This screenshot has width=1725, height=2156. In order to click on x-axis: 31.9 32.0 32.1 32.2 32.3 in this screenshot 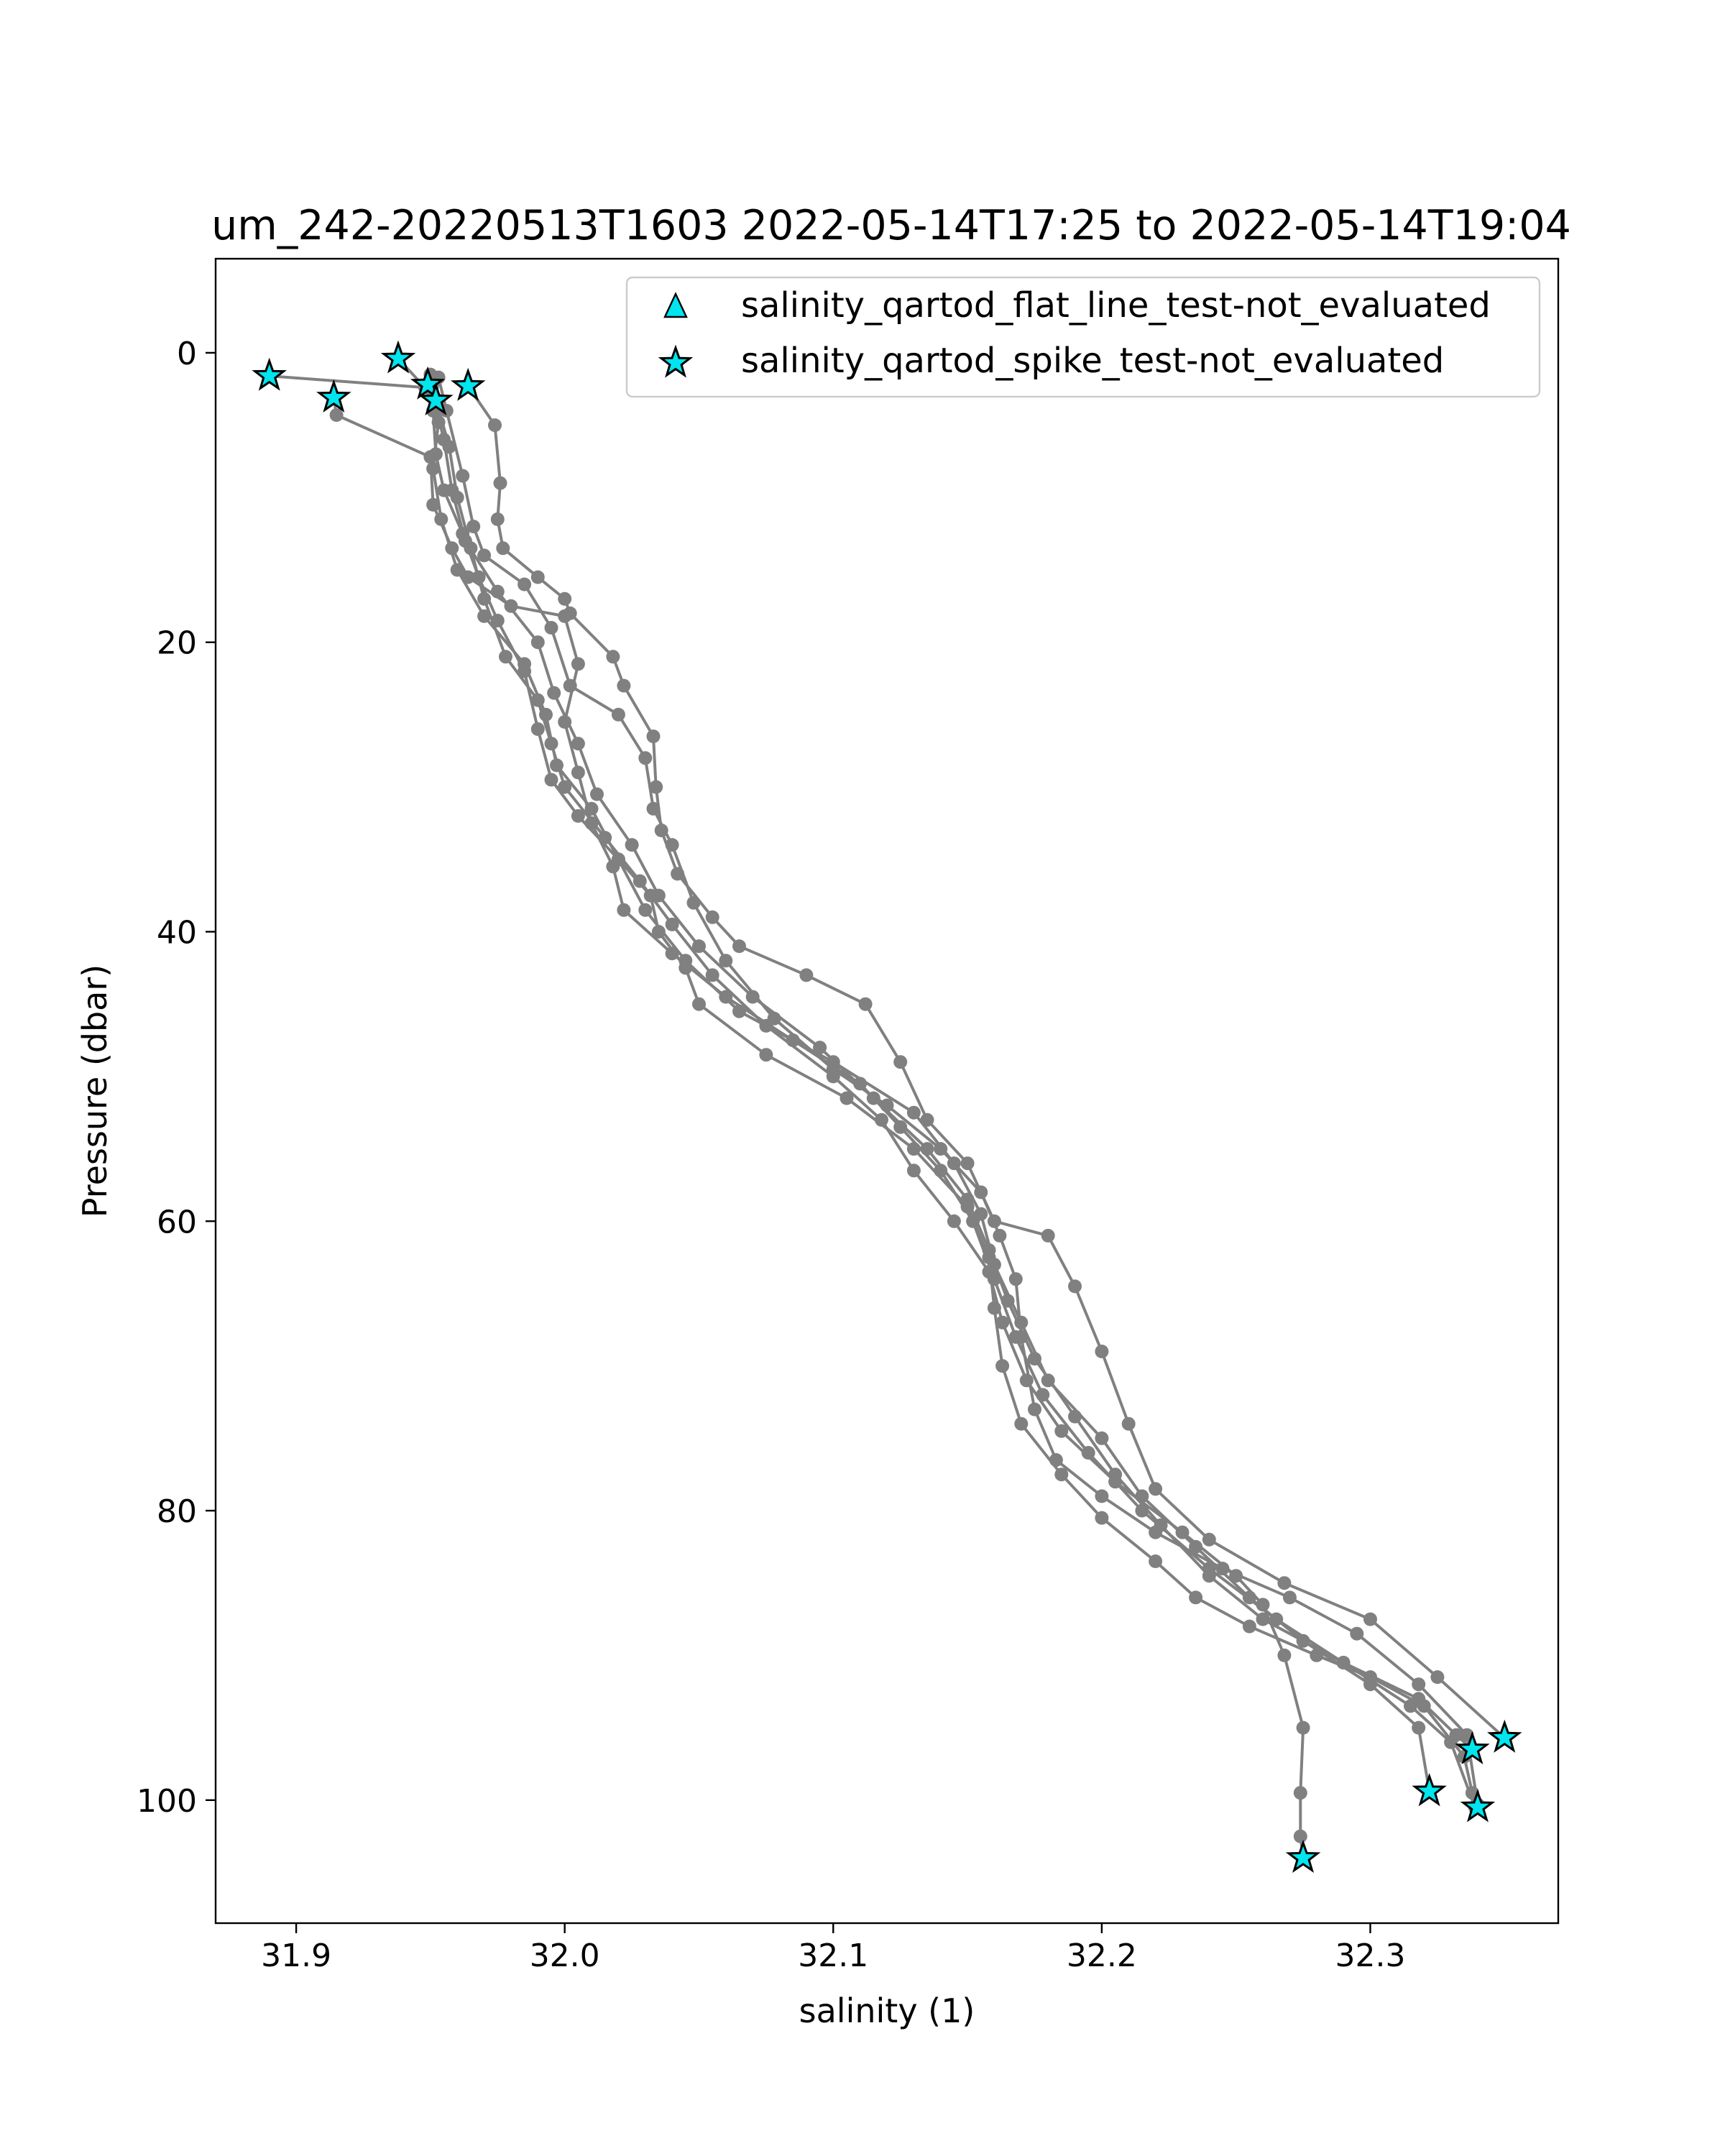, I will do `click(833, 1949)`.